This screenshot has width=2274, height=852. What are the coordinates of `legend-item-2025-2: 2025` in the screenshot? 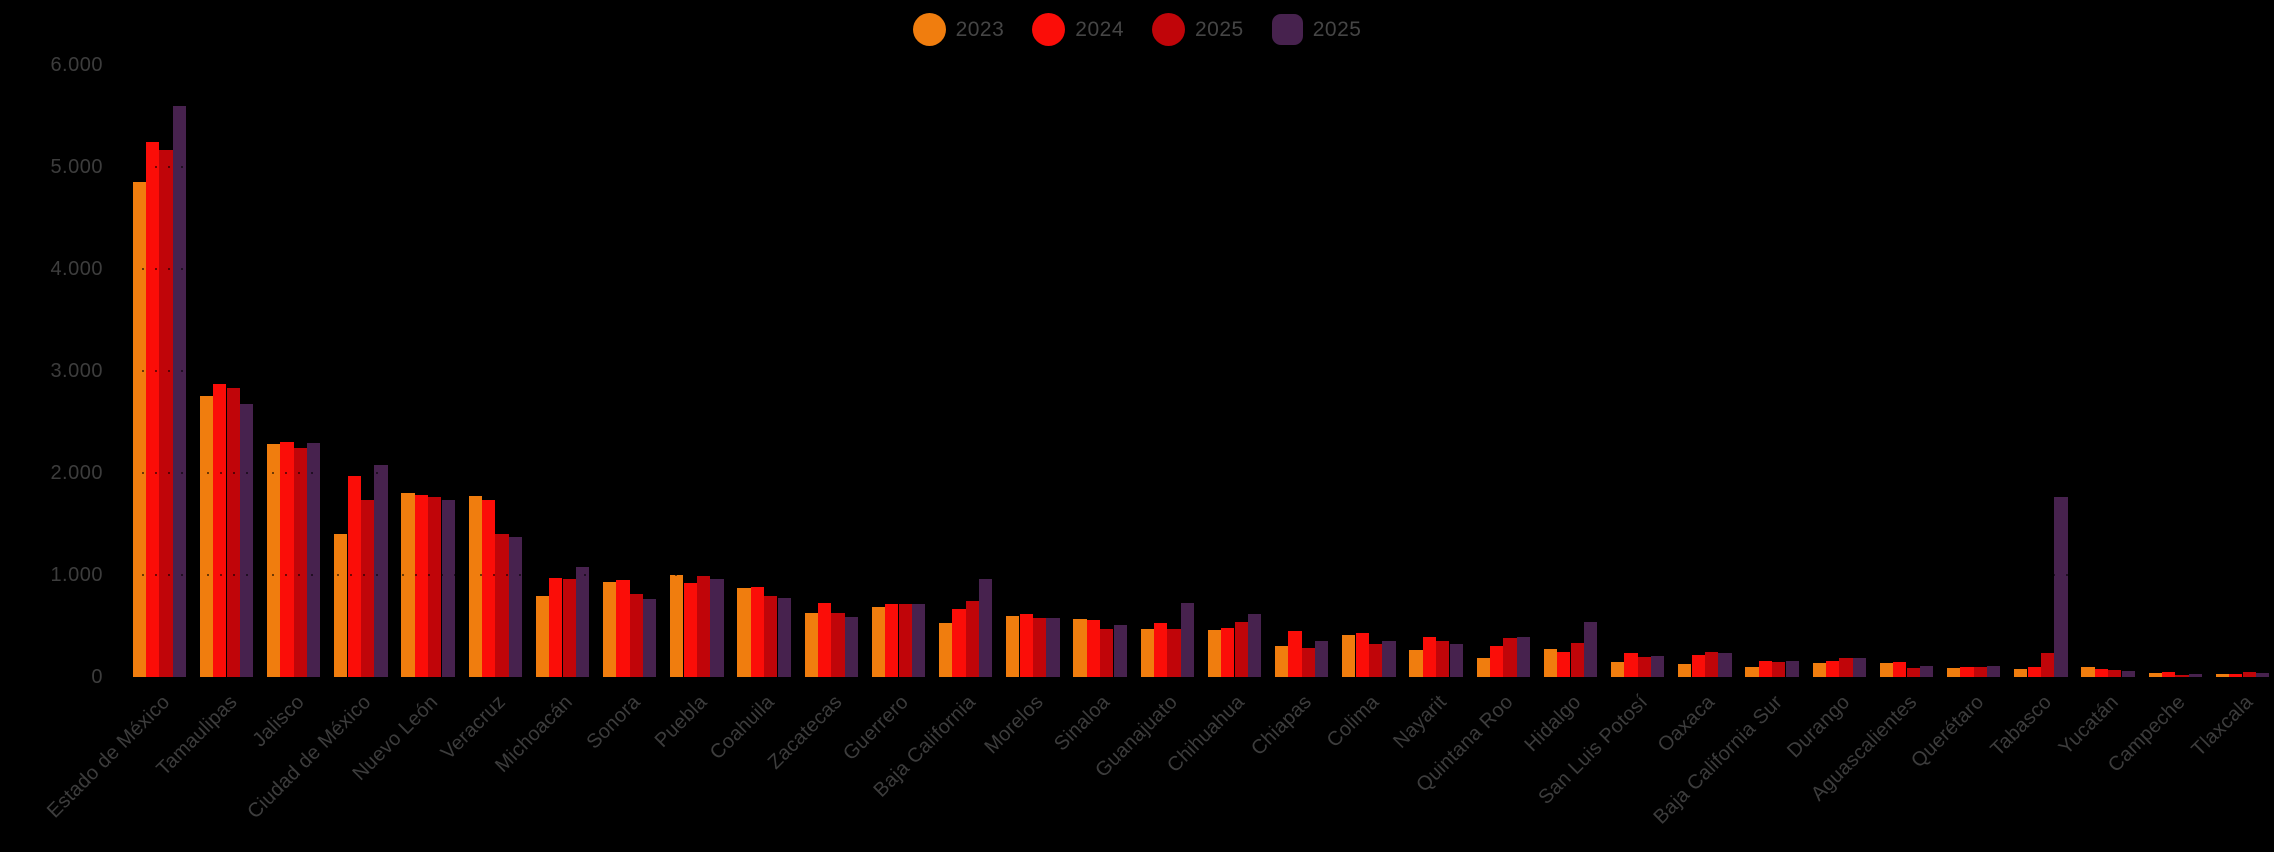 It's located at (1198, 29).